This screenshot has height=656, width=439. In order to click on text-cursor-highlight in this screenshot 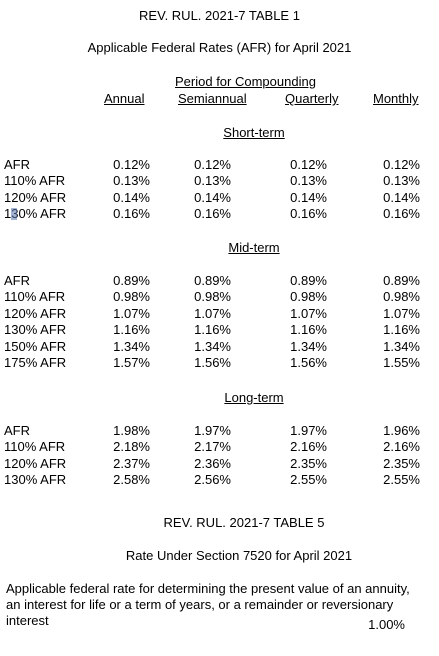, I will do `click(14, 214)`.